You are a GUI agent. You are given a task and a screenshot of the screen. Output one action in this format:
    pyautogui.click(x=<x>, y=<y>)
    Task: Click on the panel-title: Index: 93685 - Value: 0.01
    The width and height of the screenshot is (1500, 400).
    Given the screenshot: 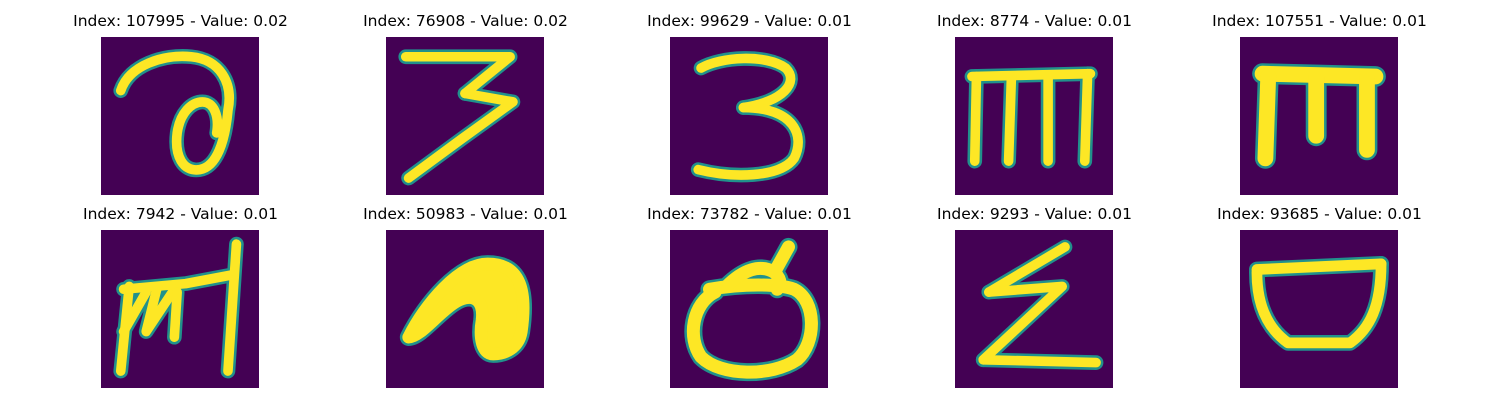 What is the action you would take?
    pyautogui.click(x=1319, y=214)
    